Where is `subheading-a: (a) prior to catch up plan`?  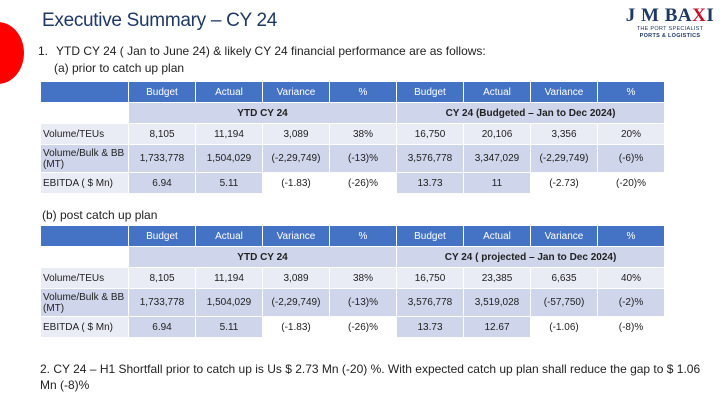
subheading-a: (a) prior to catch up plan is located at coordinates (119, 68).